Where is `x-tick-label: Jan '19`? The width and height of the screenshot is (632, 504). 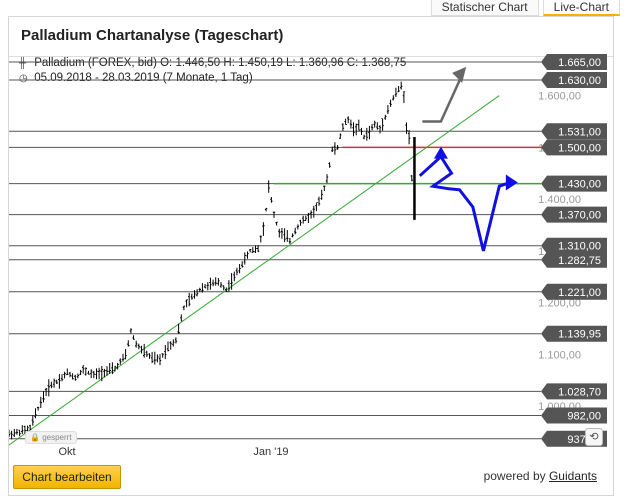 x-tick-label: Jan '19 is located at coordinates (270, 451).